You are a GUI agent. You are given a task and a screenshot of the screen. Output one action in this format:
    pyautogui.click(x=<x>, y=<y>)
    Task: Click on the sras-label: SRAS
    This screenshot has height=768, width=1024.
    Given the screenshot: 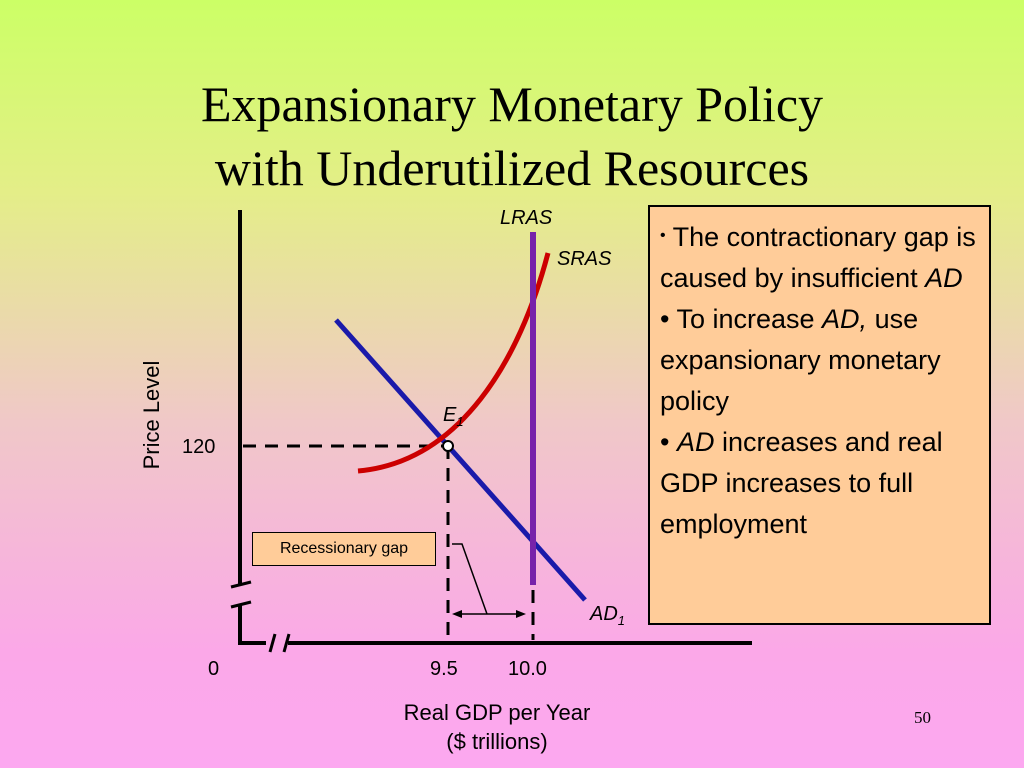 What is the action you would take?
    pyautogui.click(x=584, y=259)
    